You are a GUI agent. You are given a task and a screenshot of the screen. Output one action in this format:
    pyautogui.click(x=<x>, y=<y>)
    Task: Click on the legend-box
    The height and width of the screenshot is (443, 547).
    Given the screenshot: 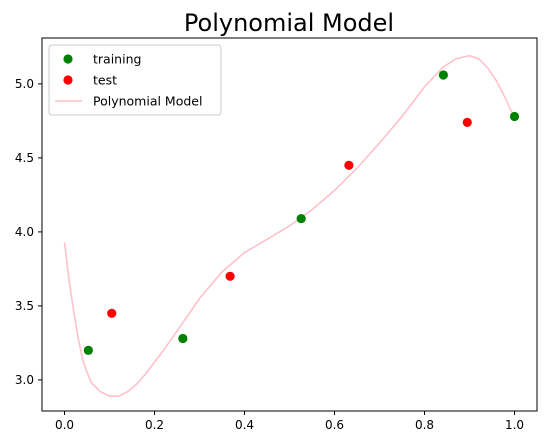 What is the action you would take?
    pyautogui.click(x=135, y=80)
    